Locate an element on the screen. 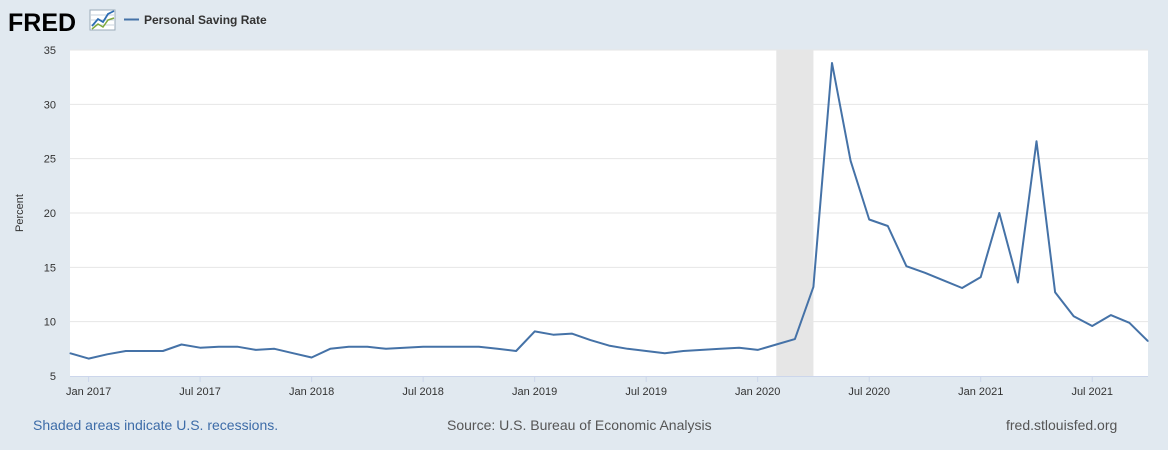 Image resolution: width=1168 pixels, height=450 pixels. x-tick-label: Jul 2017 is located at coordinates (200, 392).